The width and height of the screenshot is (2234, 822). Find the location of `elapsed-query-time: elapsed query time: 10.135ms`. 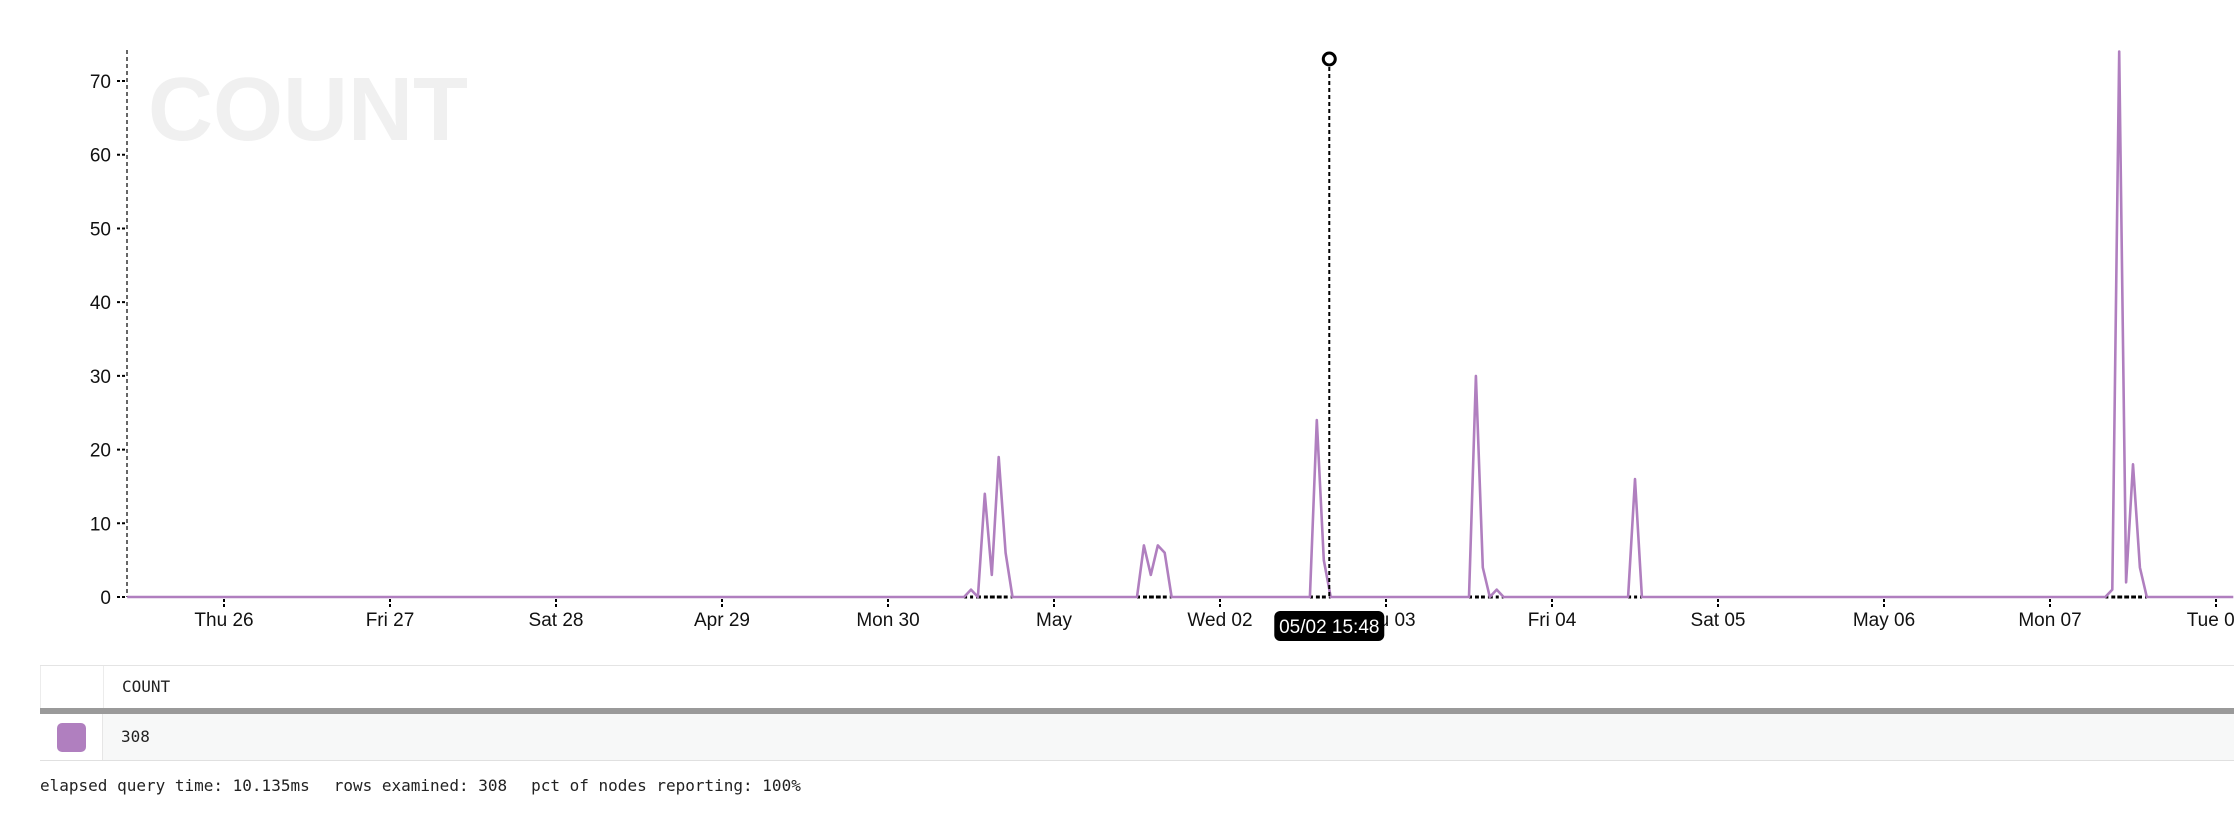

elapsed-query-time: elapsed query time: 10.135ms is located at coordinates (175, 785).